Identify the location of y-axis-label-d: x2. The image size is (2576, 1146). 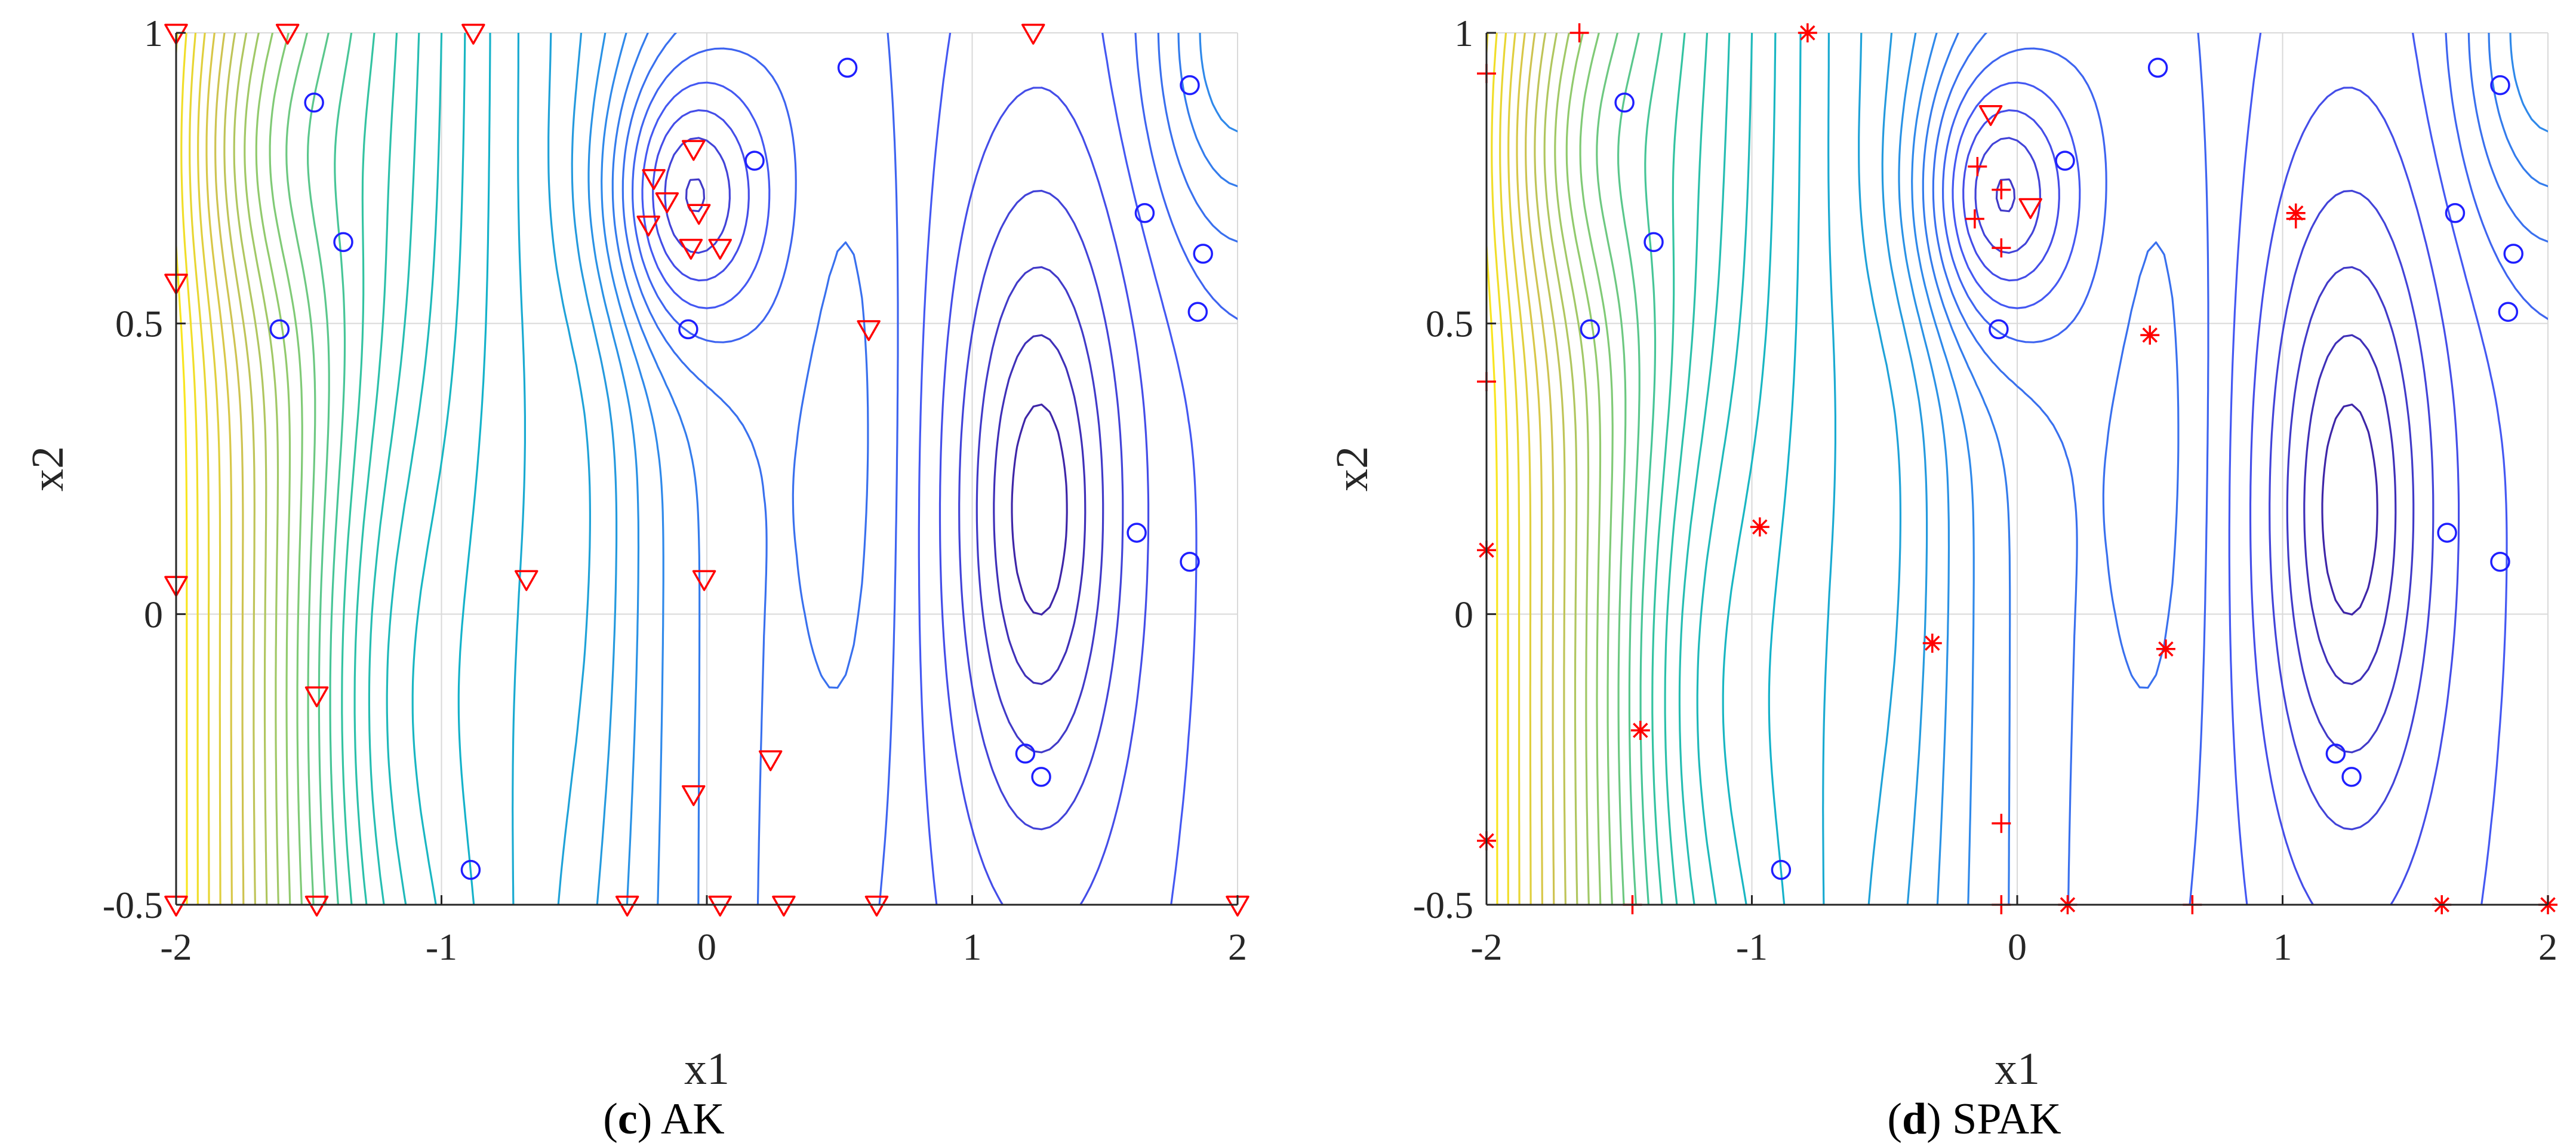
(1352, 468).